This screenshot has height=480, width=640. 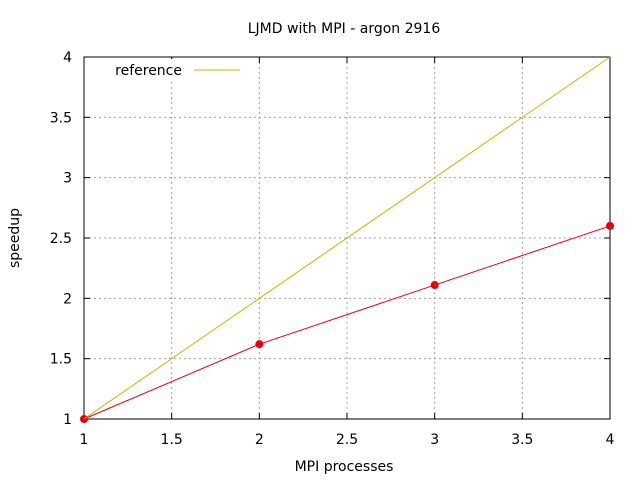 What do you see at coordinates (522, 440) in the screenshot?
I see `x-tick-label: 3.5` at bounding box center [522, 440].